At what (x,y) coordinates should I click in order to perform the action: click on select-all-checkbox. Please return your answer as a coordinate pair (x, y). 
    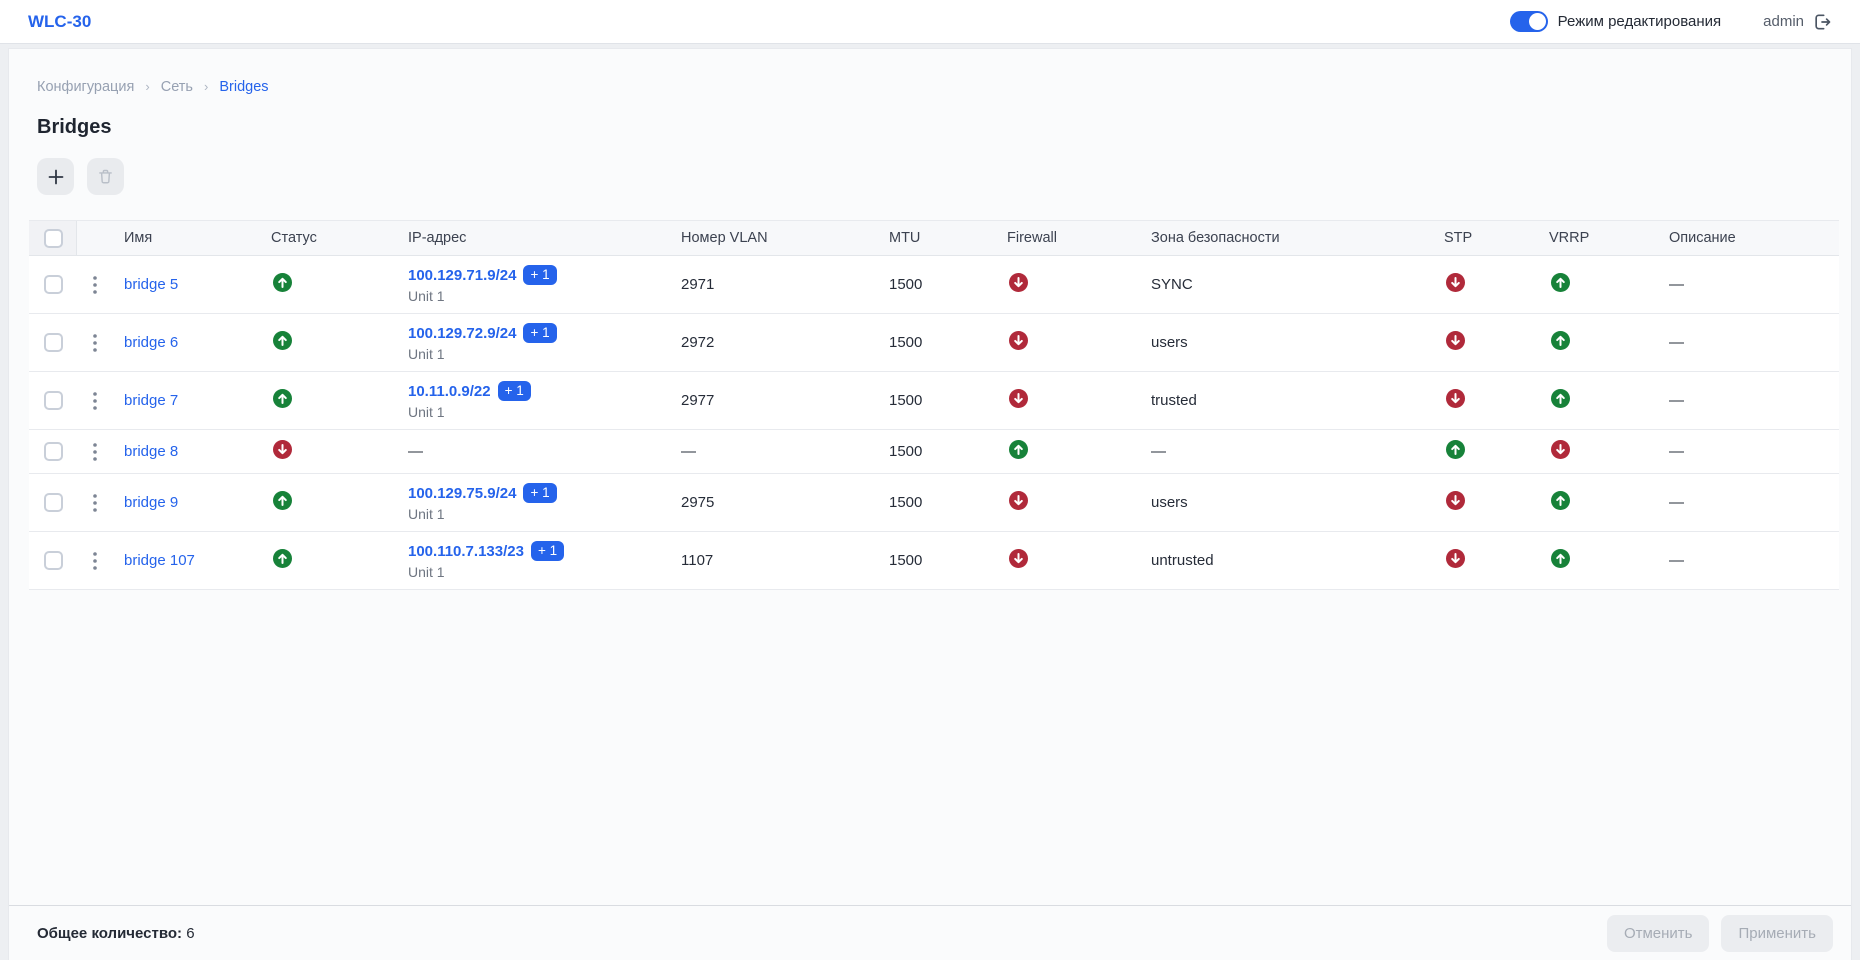
    Looking at the image, I should click on (53, 238).